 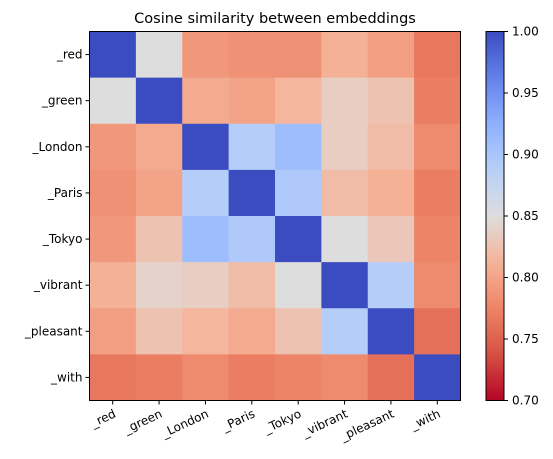 I want to click on y-tick-label: _vibrant, so click(x=58, y=285).